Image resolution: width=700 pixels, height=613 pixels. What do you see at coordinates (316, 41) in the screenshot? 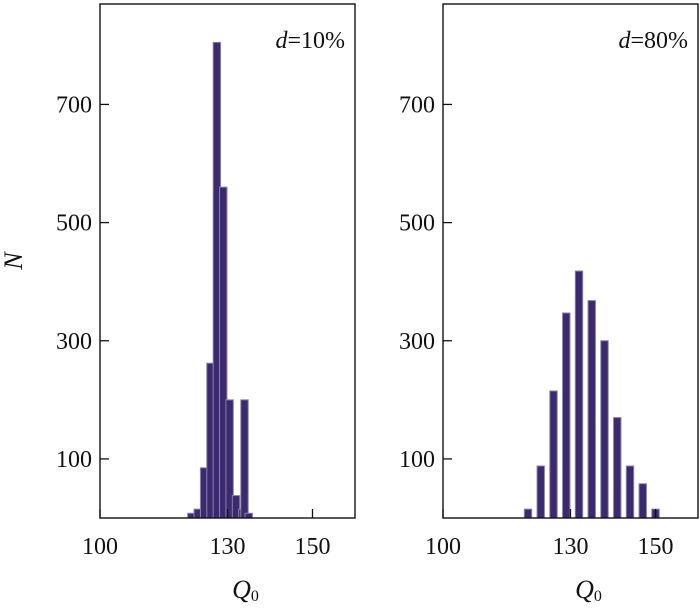
I see `annotation-value: =10%` at bounding box center [316, 41].